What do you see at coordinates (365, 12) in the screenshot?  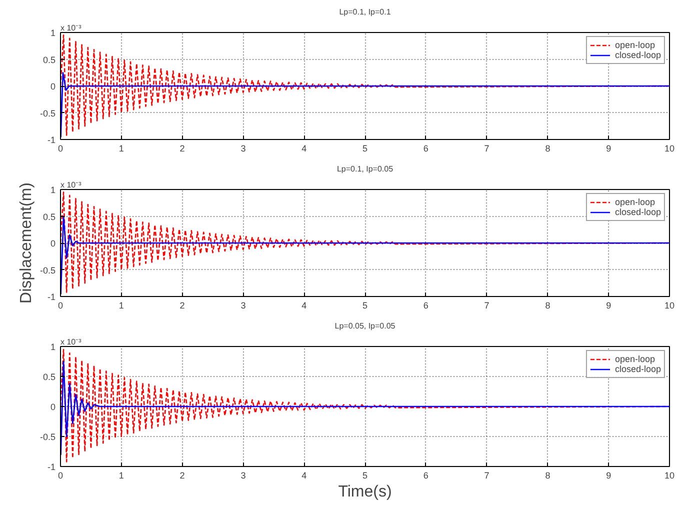 I see `chart-title: Lp=0.1, Ip=0.1` at bounding box center [365, 12].